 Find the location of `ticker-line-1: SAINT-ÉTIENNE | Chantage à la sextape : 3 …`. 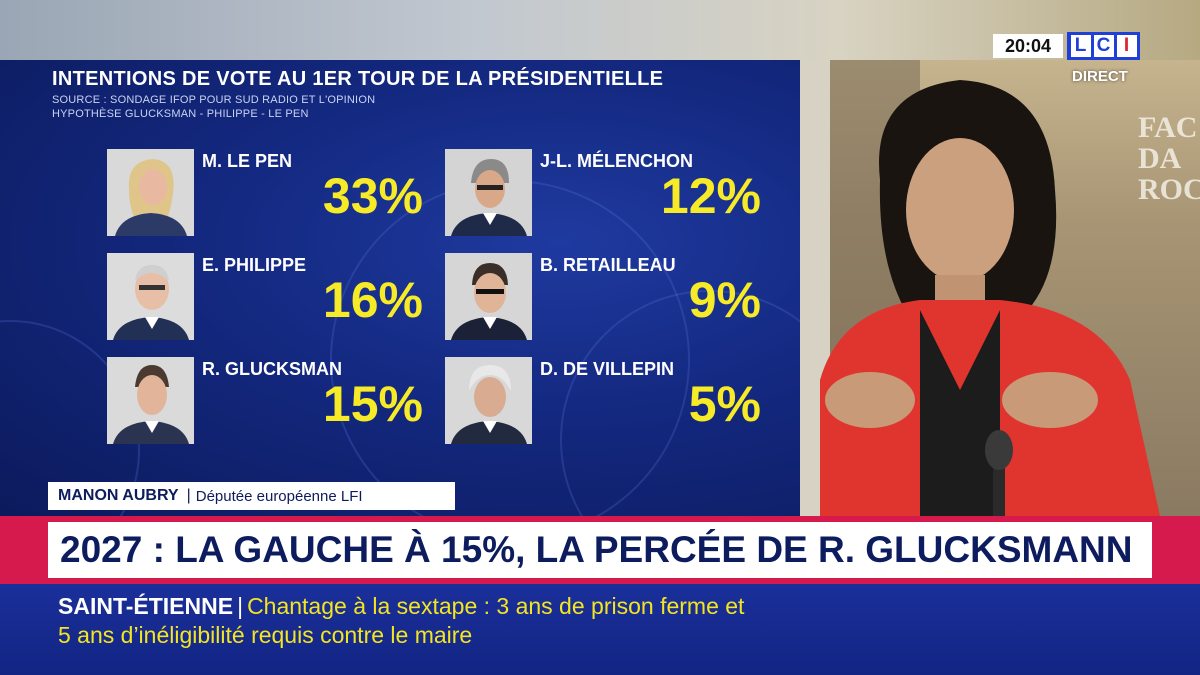

ticker-line-1: SAINT-ÉTIENNE | Chantage à la sextape : 3 … is located at coordinates (603, 606).